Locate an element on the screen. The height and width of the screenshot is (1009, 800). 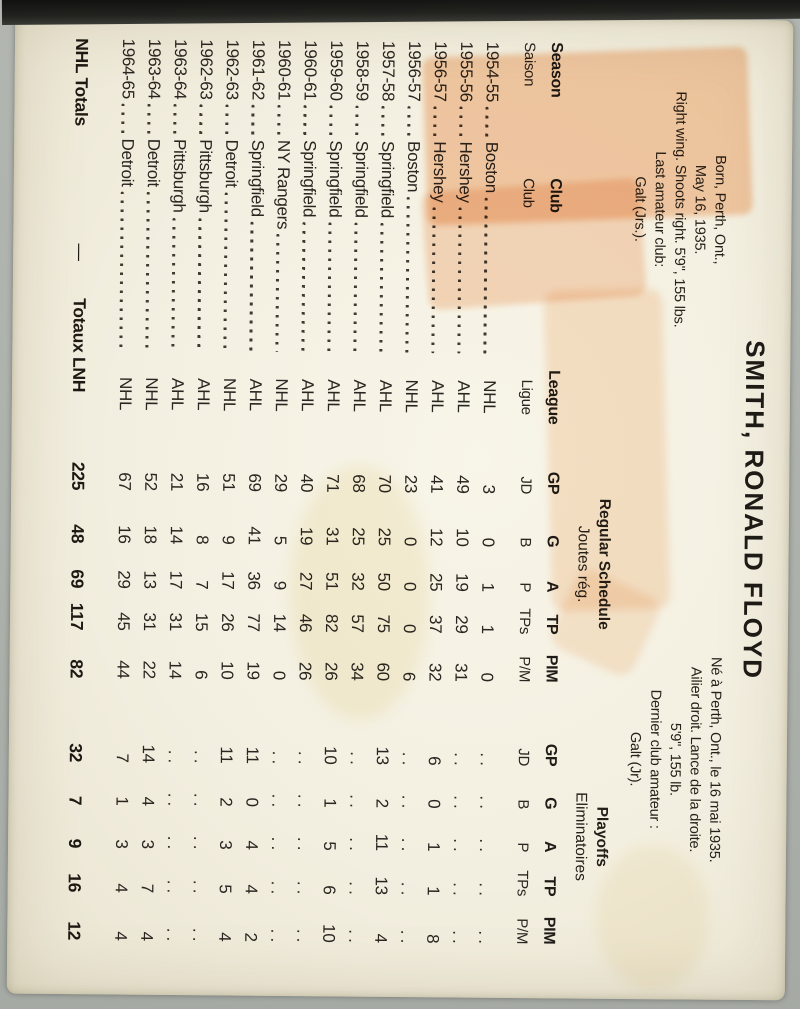
season-cell: 1957-58 is located at coordinates (387, 91).